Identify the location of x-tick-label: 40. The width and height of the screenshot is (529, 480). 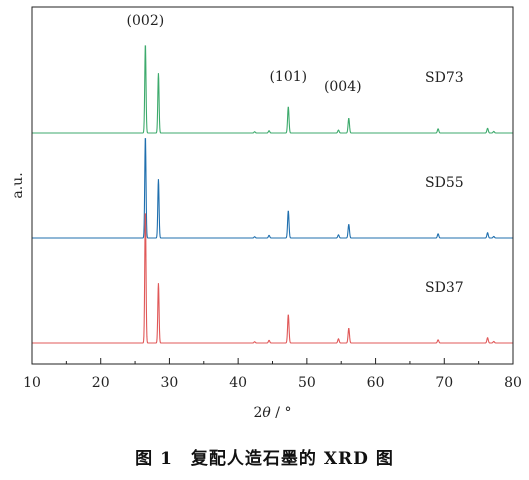
(238, 383).